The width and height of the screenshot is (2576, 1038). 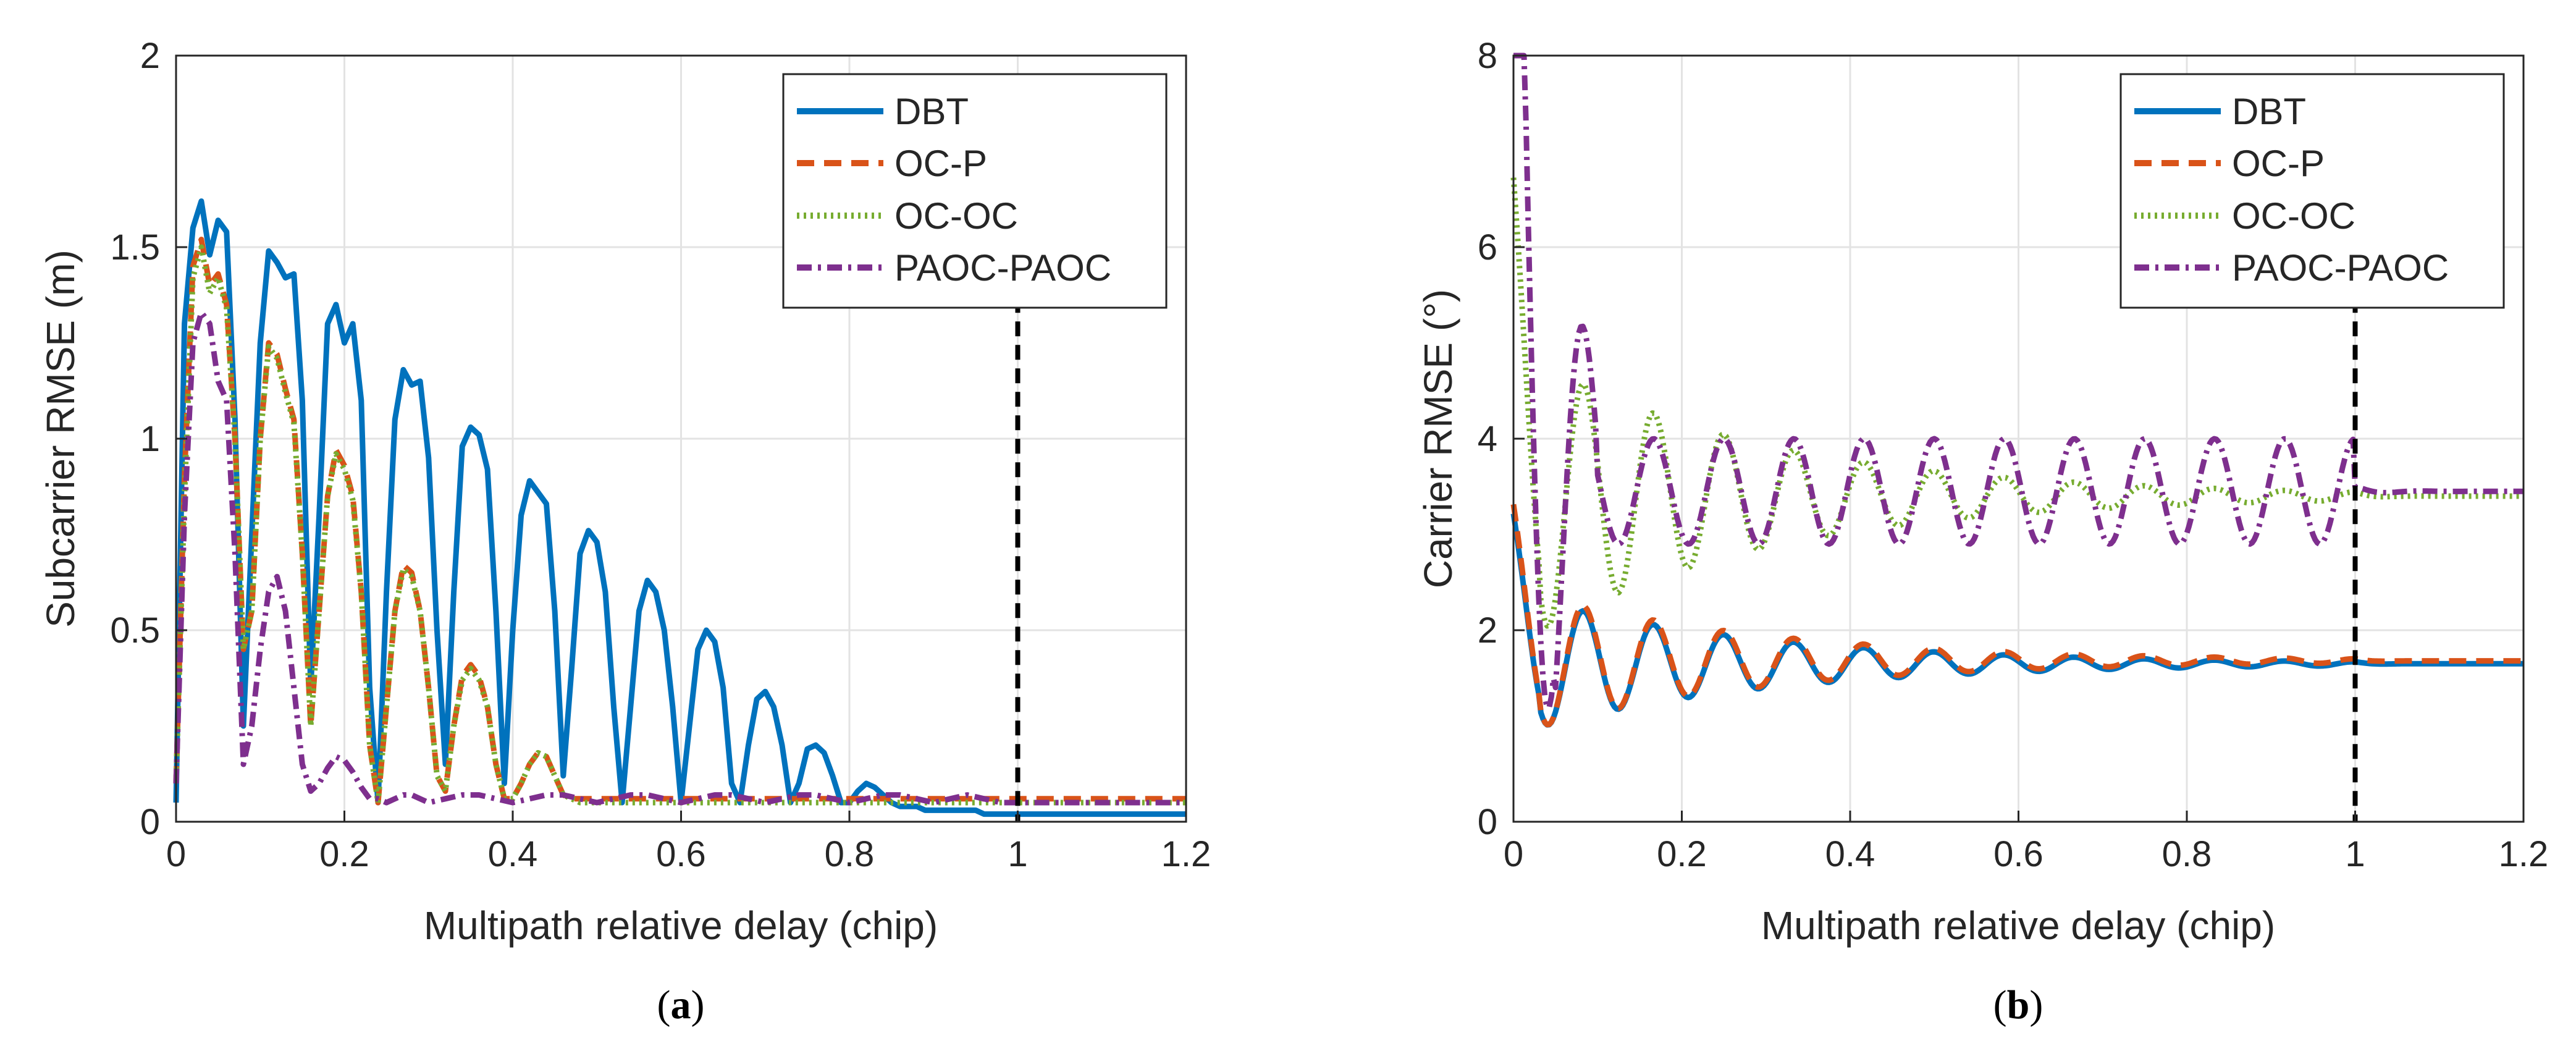 I want to click on chart-a-y-axis-label: Subcarrier RMSE (m), so click(x=60, y=439).